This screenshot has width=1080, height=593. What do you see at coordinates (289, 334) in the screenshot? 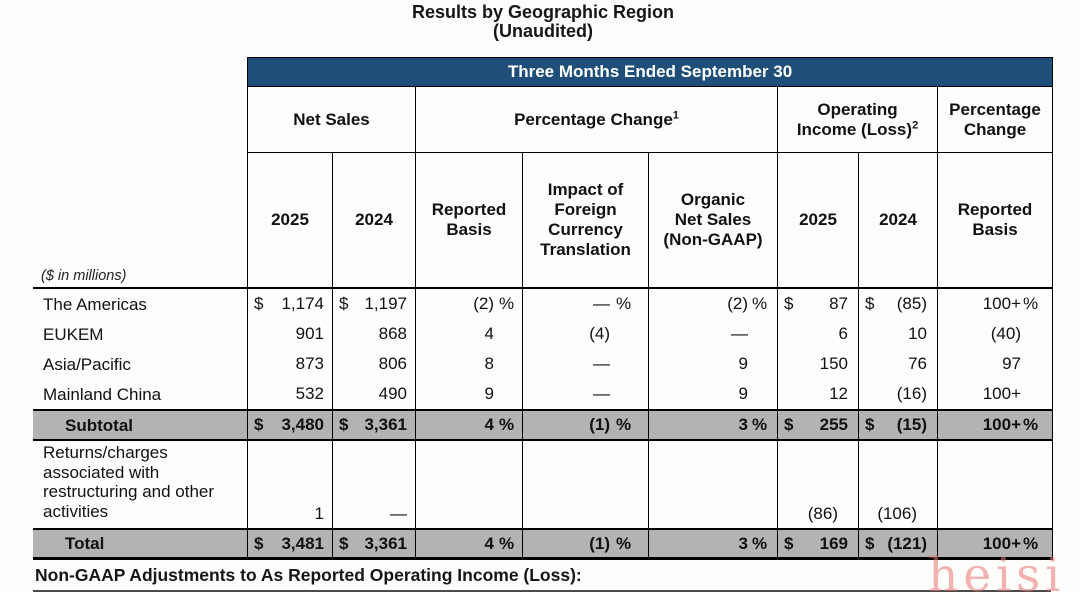
I see `value-cell: 901` at bounding box center [289, 334].